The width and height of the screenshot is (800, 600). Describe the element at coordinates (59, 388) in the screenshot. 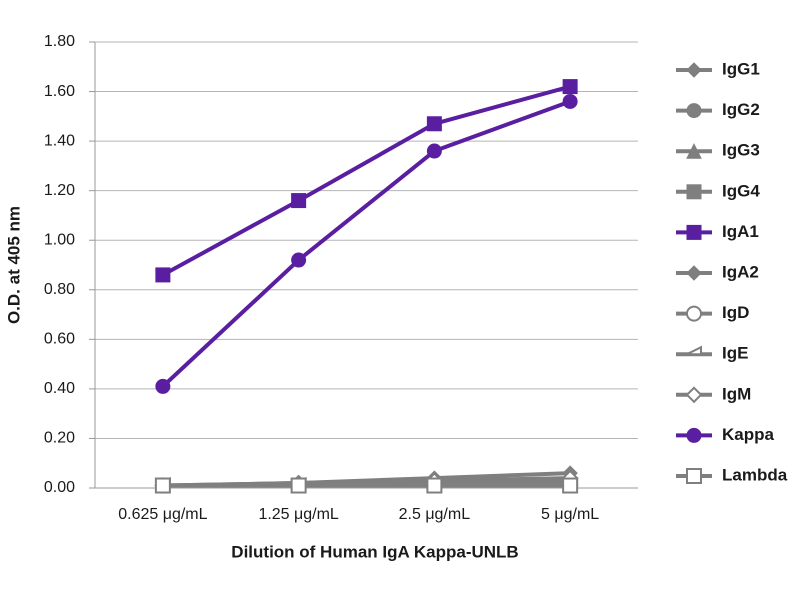

I see `y-tick-label: 0.40` at that location.